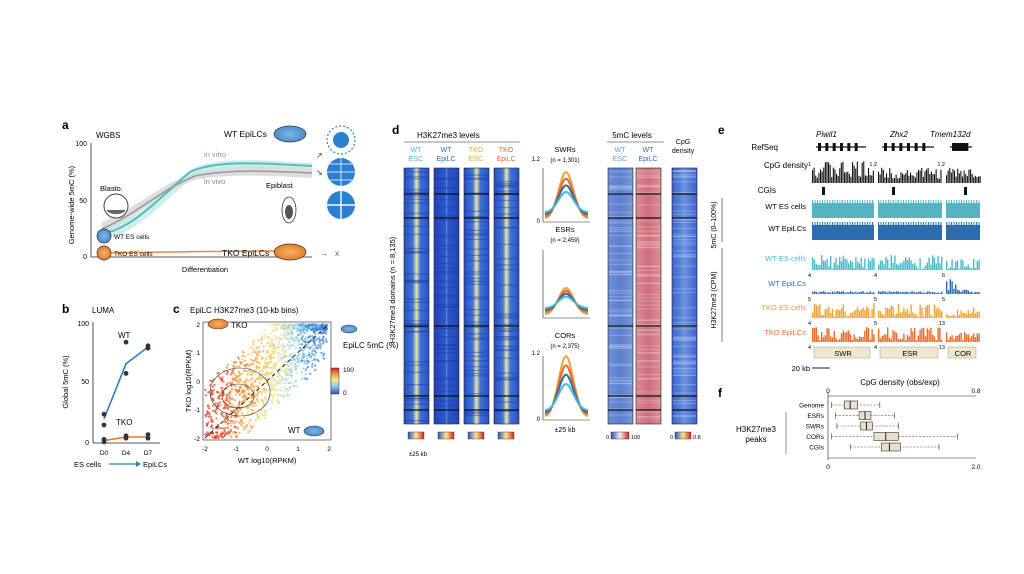 Image resolution: width=1024 pixels, height=574 pixels. I want to click on panel-letter: d, so click(395, 130).